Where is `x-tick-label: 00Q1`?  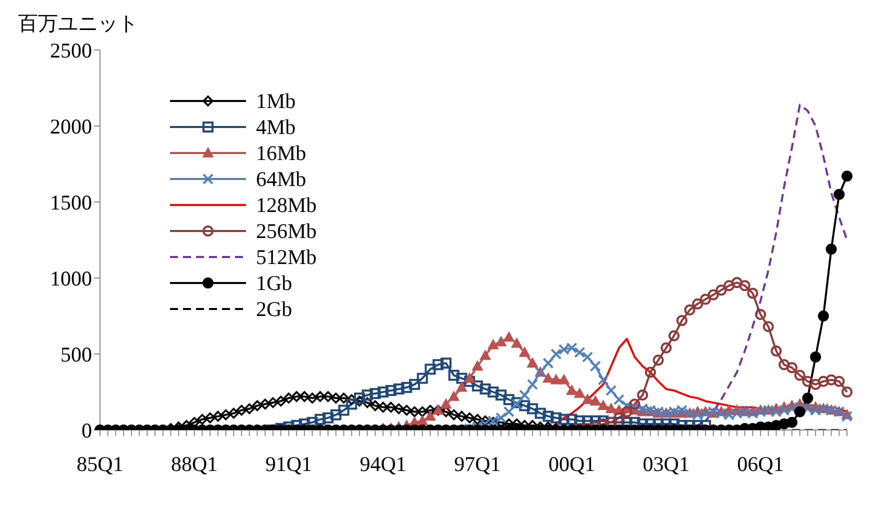 x-tick-label: 00Q1 is located at coordinates (572, 464).